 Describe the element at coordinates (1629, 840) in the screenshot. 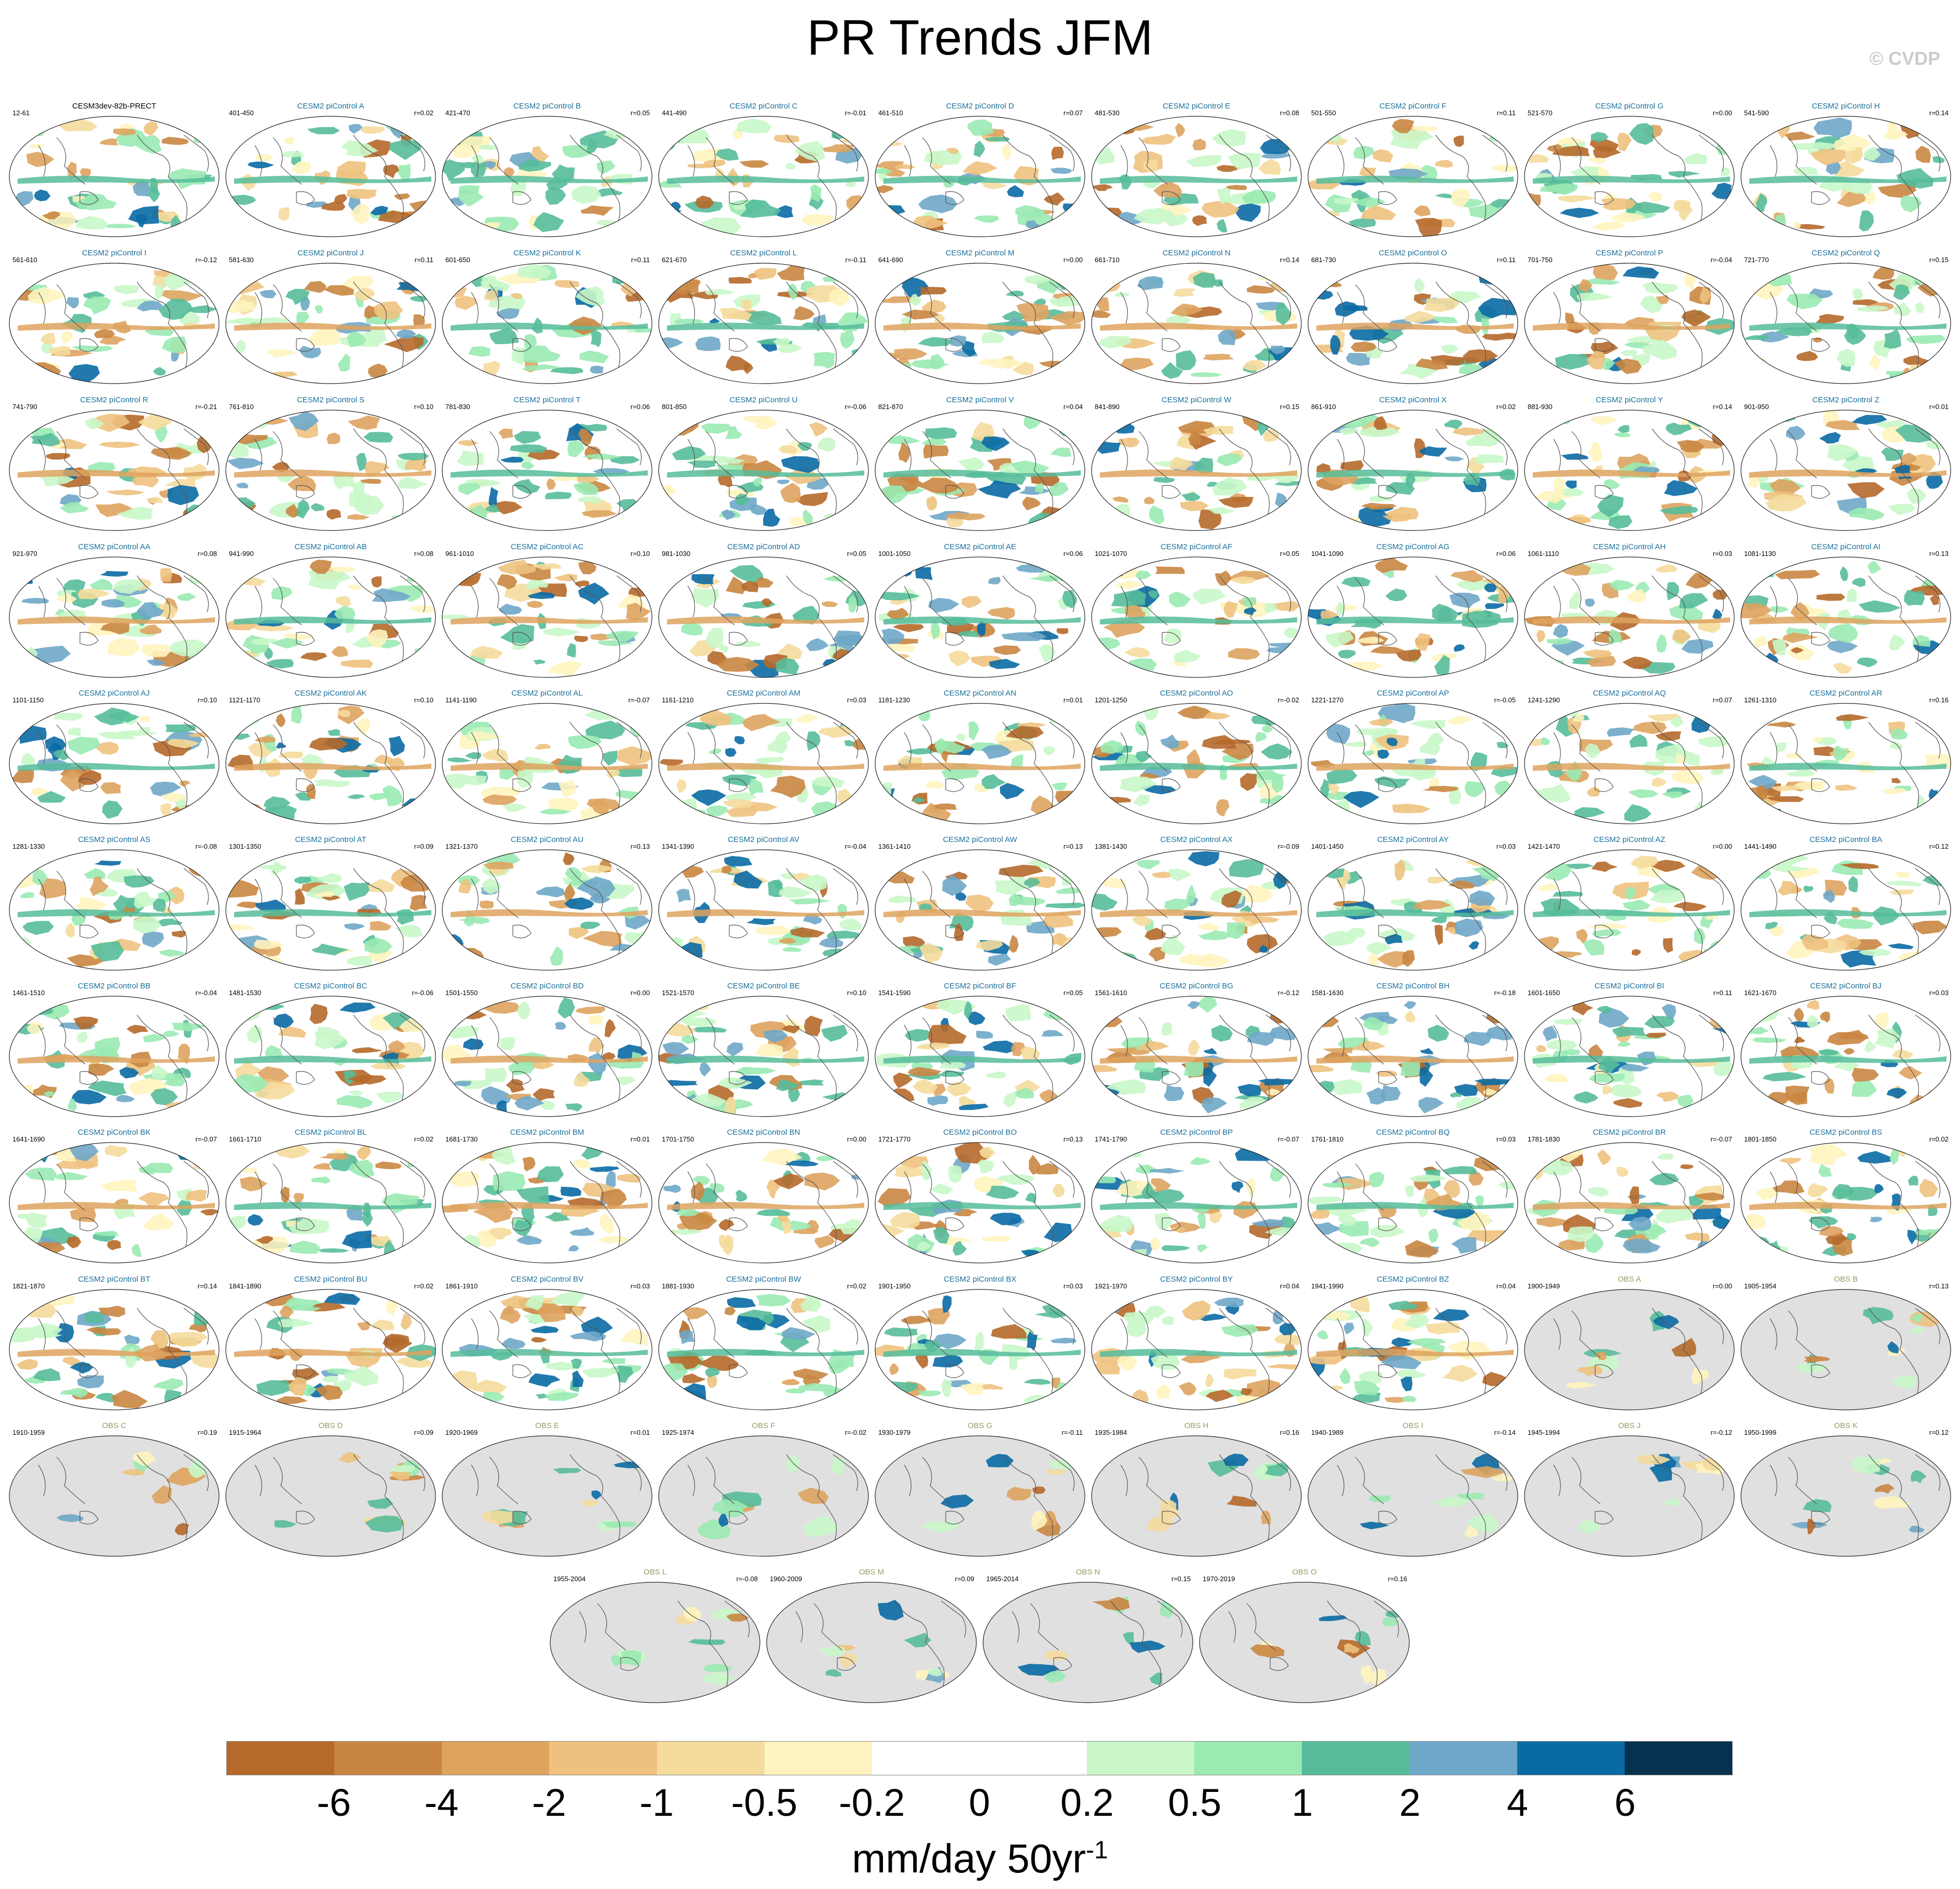

I see `panel-title: CESM2 piControl AZ` at that location.